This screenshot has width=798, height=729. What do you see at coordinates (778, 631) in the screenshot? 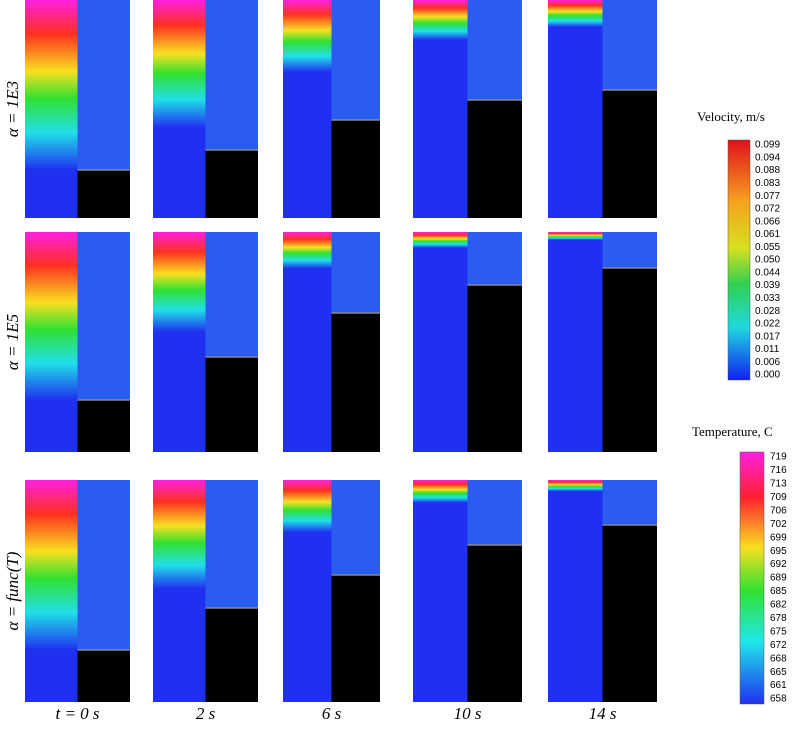
I see `temperature-tick-label: 675` at bounding box center [778, 631].